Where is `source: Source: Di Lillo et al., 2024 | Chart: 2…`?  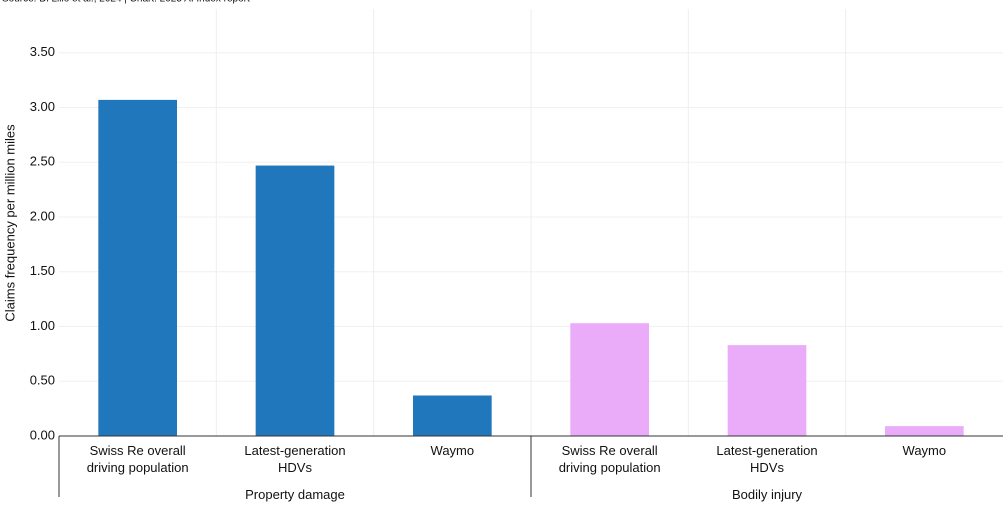 source: Source: Di Lillo et al., 2024 | Chart: 2… is located at coordinates (126, 2).